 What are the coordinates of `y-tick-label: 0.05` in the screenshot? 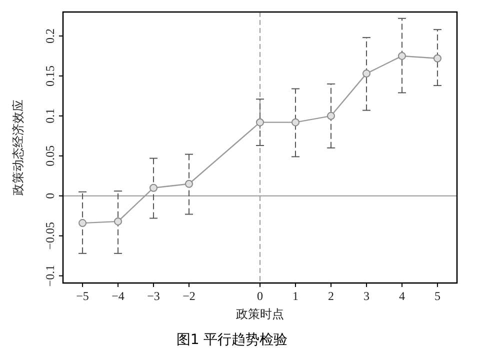 It's located at (50, 155).